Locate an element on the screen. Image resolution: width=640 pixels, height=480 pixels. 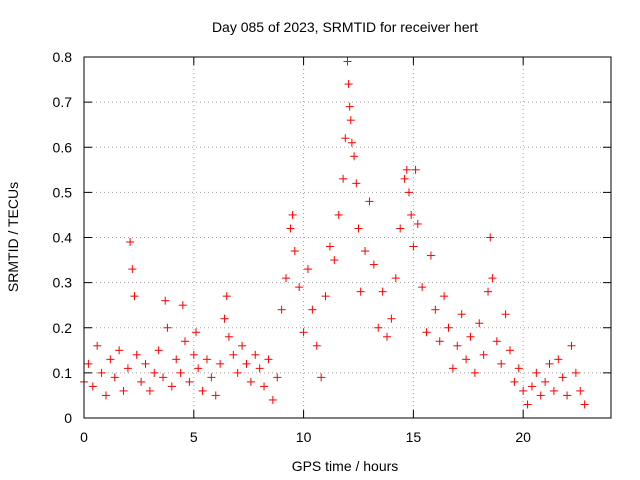
y-tick-labels: 0 0.1 0.2 0.3 0.4 0.5 0.6 0.7 0.8 is located at coordinates (63, 237).